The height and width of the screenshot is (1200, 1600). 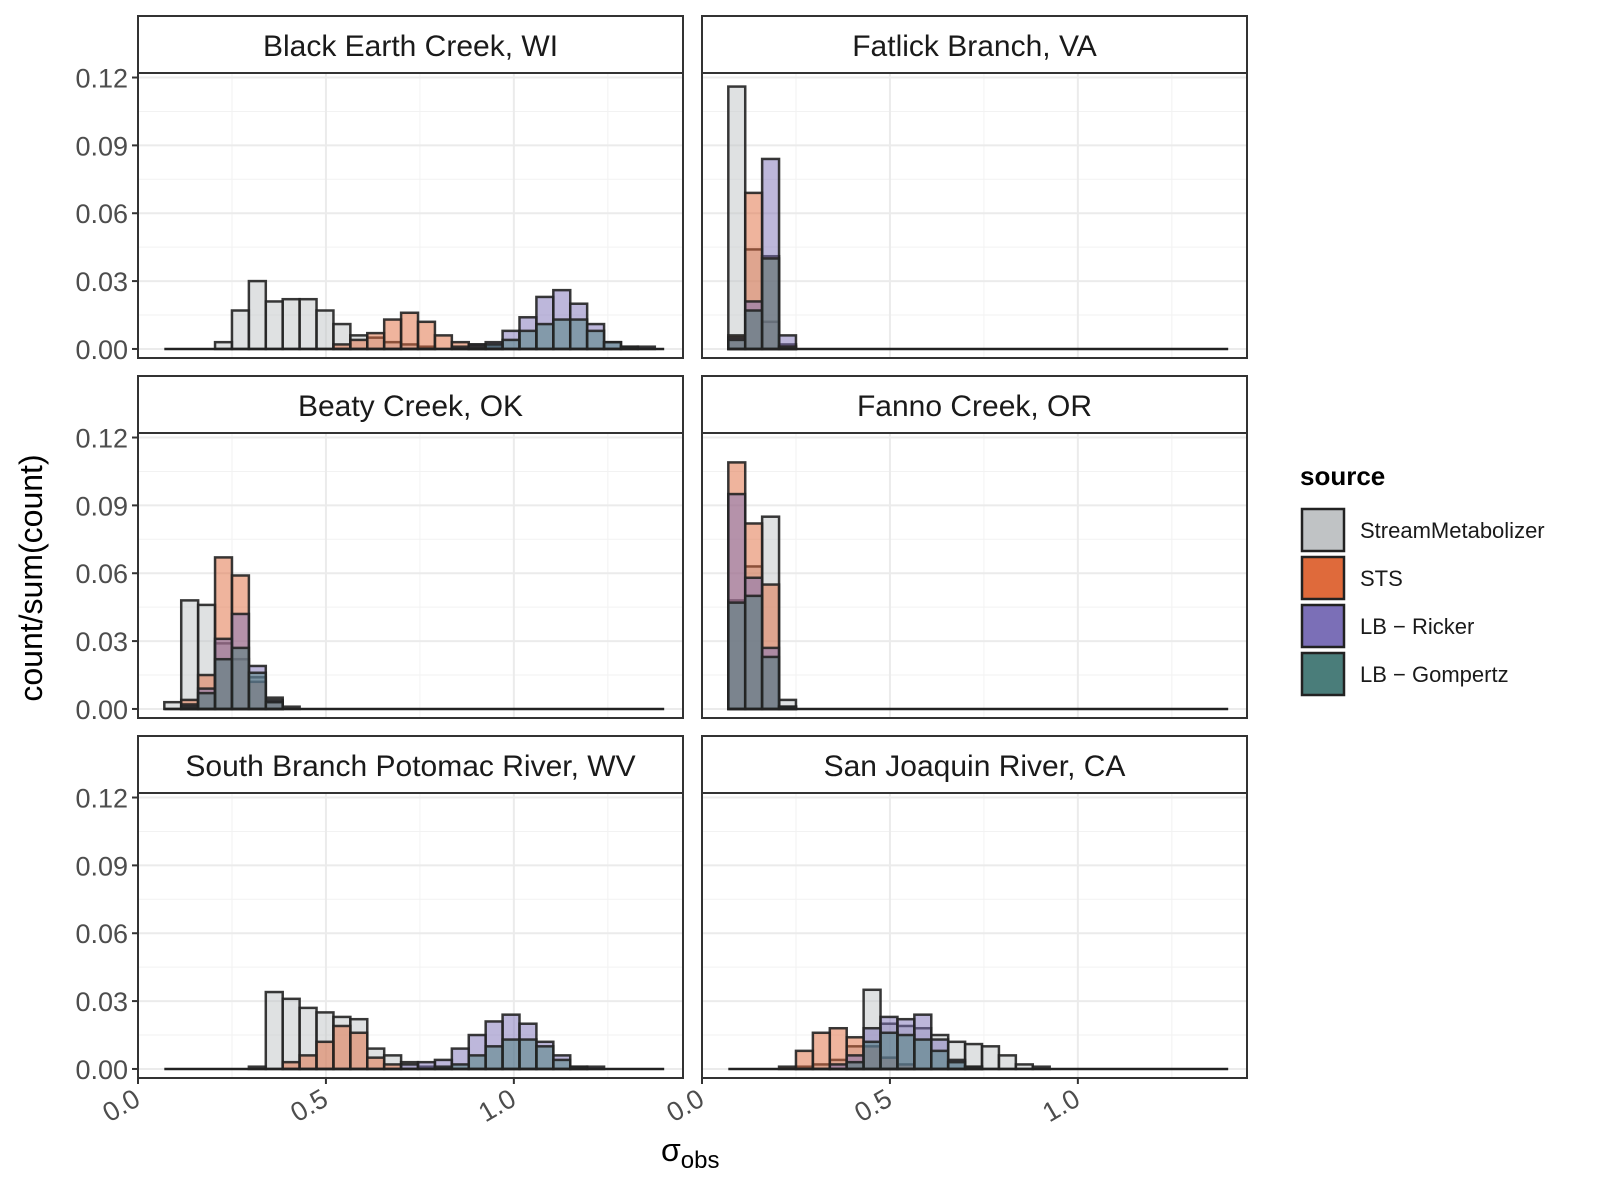 I want to click on facet-title: San Joaquin River, CA, so click(x=975, y=766).